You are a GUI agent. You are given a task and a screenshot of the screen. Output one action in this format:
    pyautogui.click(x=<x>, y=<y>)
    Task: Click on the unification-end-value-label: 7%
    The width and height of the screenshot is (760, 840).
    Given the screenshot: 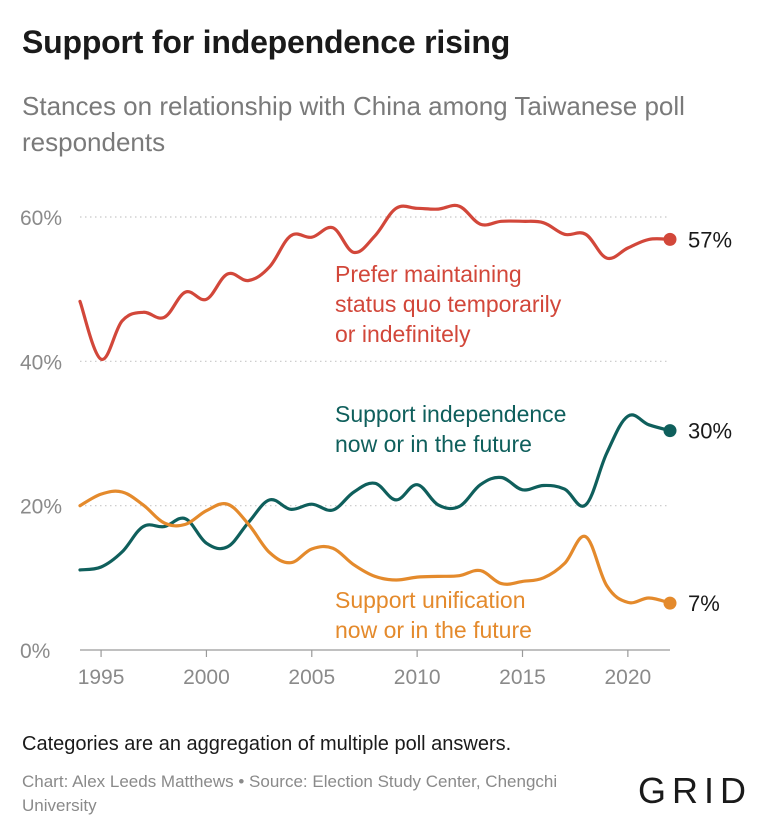 What is the action you would take?
    pyautogui.click(x=704, y=603)
    